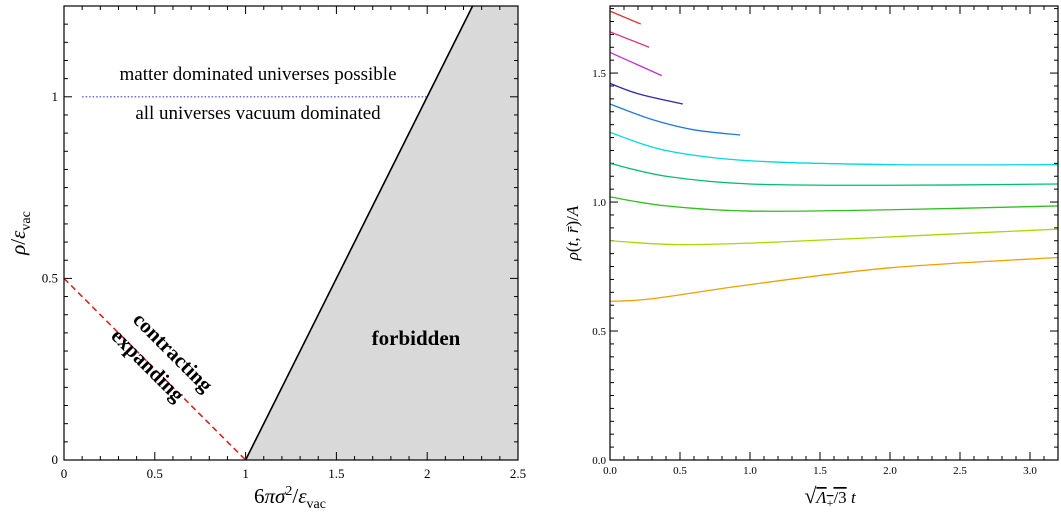 This screenshot has width=1061, height=517. I want to click on right-x-tick-label: 2.0, so click(890, 471).